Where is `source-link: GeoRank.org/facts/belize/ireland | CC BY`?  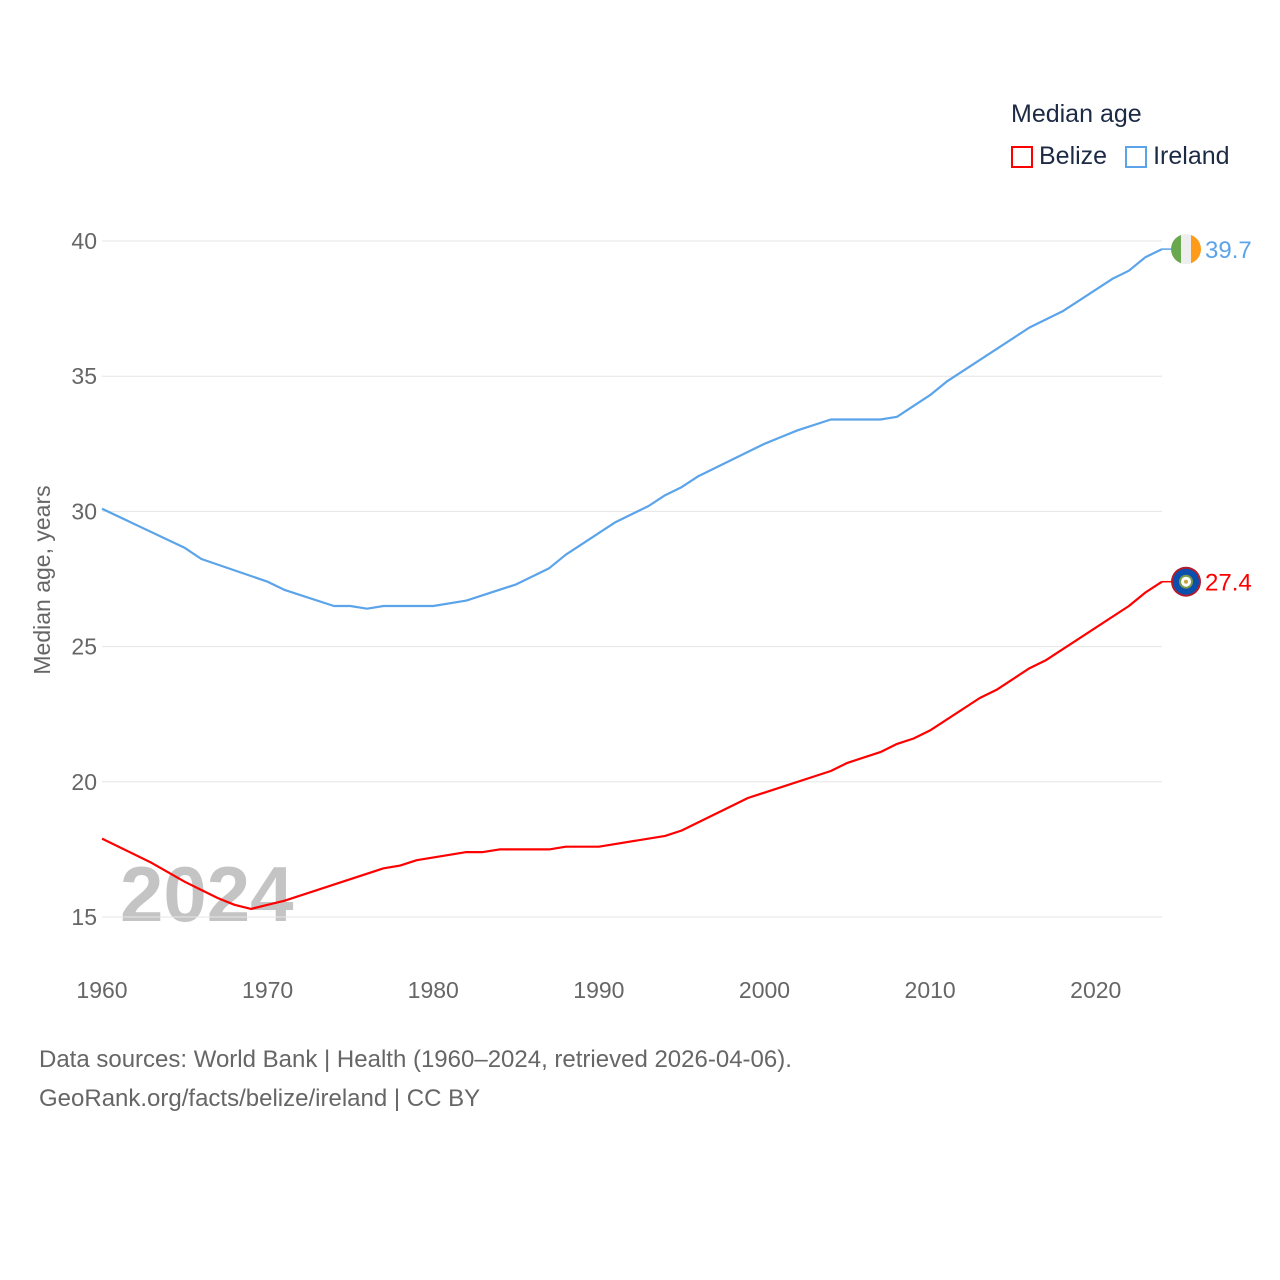 source-link: GeoRank.org/facts/belize/ireland | CC BY is located at coordinates (260, 1098).